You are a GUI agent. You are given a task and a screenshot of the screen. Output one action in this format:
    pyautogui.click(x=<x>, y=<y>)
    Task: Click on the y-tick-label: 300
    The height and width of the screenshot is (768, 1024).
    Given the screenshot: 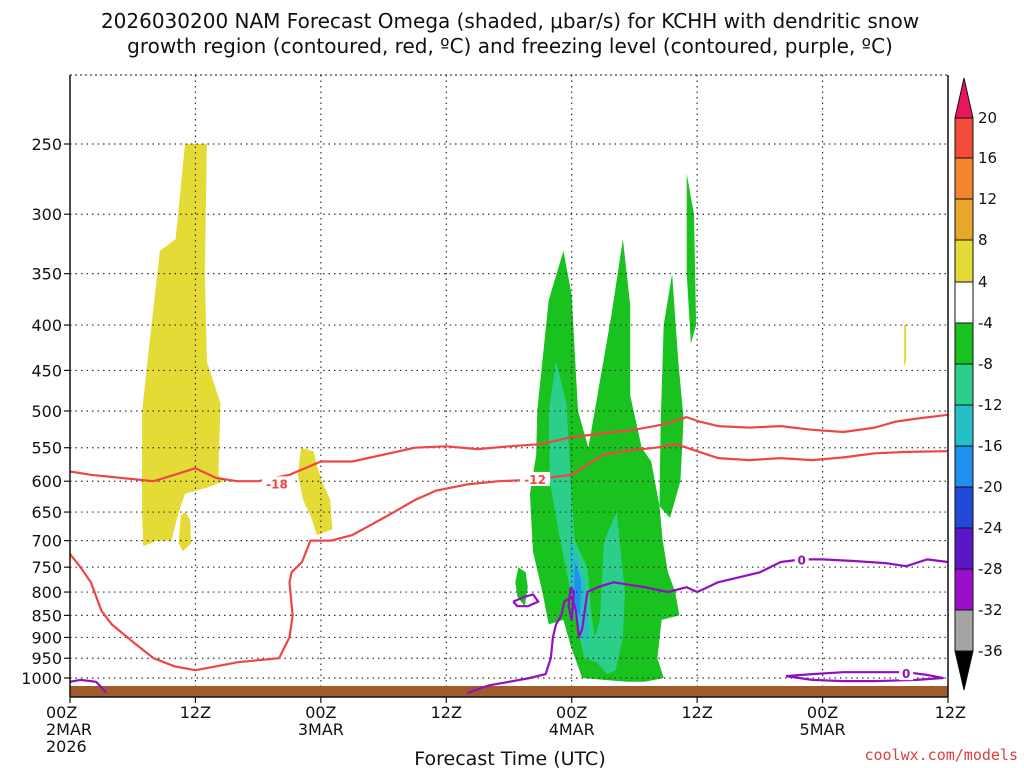 What is the action you would take?
    pyautogui.click(x=46, y=214)
    